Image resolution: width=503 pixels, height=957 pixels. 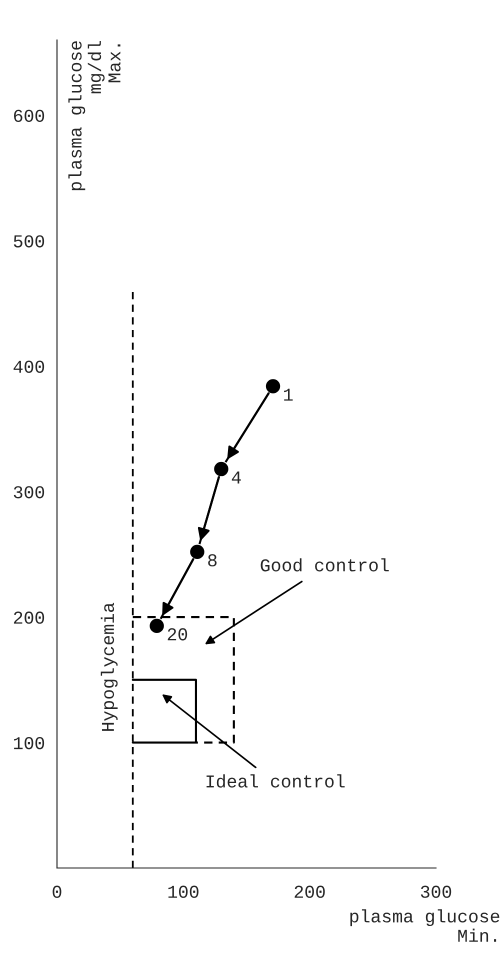 What do you see at coordinates (94, 115) in the screenshot?
I see `y-axis-title: plasma glucose mg/dl Max.` at bounding box center [94, 115].